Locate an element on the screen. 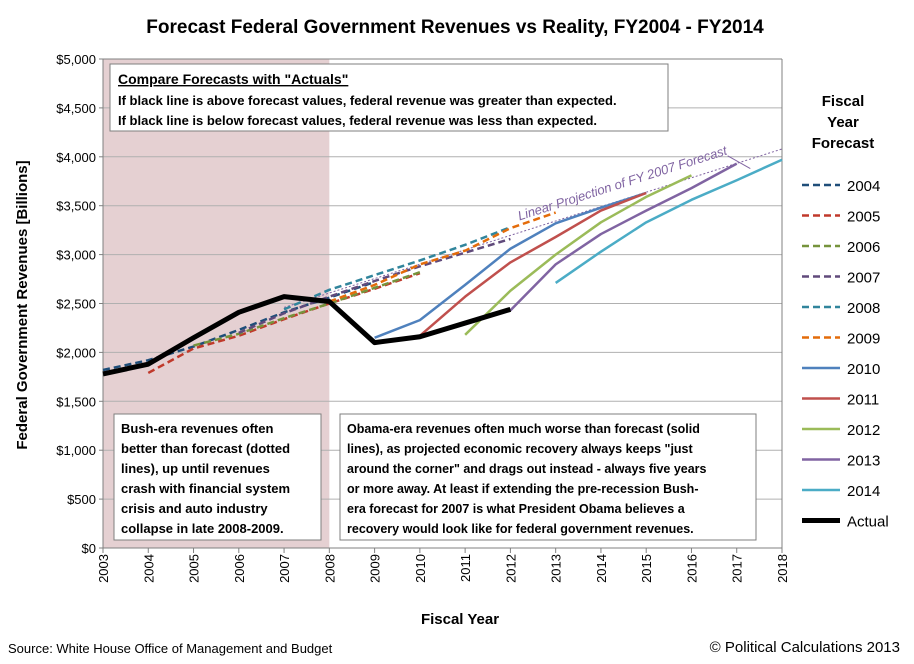  y-tick-label: $2,000 is located at coordinates (76, 352).